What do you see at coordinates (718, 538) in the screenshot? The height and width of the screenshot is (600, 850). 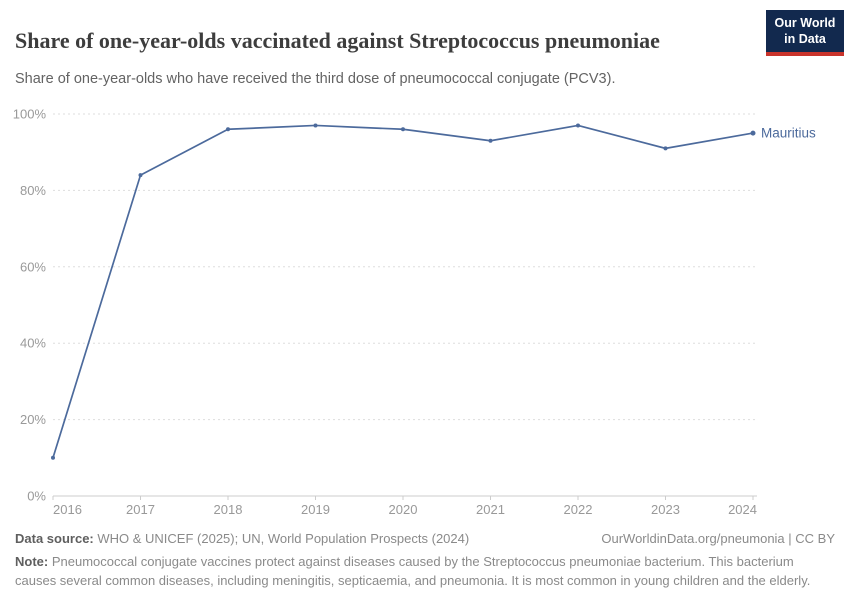 I see `attribution-link: OurWorldinData.org/pneumonia | CC BY` at bounding box center [718, 538].